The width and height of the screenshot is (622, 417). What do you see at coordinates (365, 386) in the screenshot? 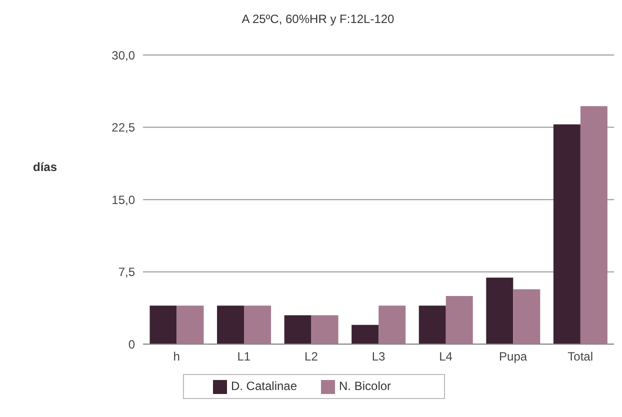
I see `legend-label: N. Bicolor` at bounding box center [365, 386].